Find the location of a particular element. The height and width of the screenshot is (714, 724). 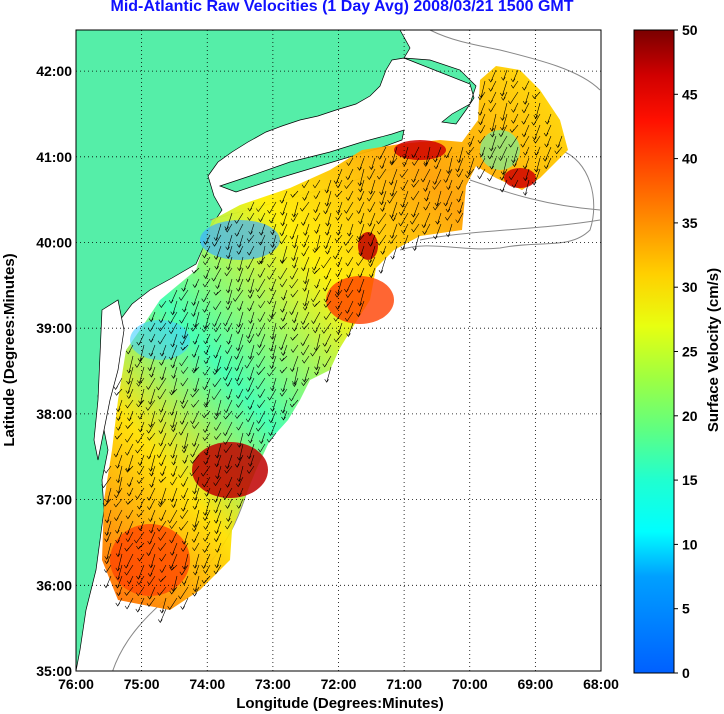

chesapeake-shore is located at coordinates (109, 380).